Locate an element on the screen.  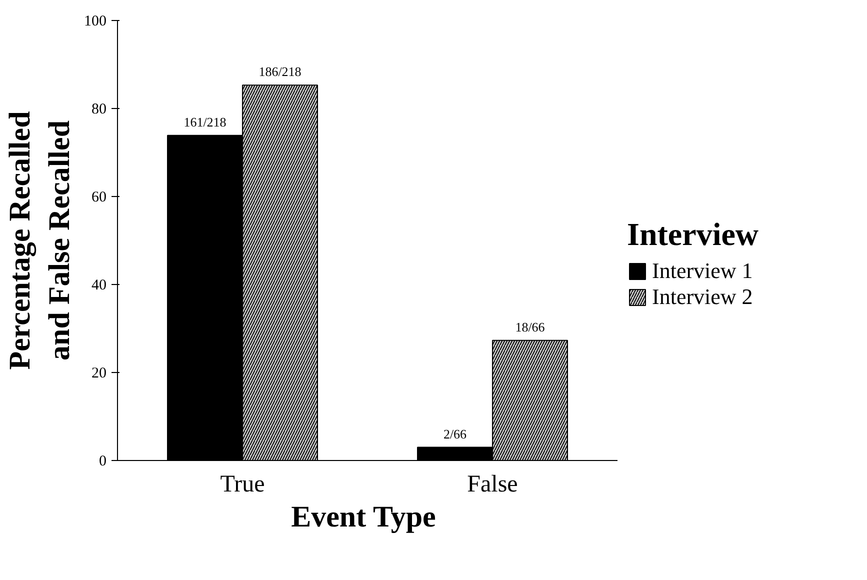
data-label: 161/218 is located at coordinates (205, 122).